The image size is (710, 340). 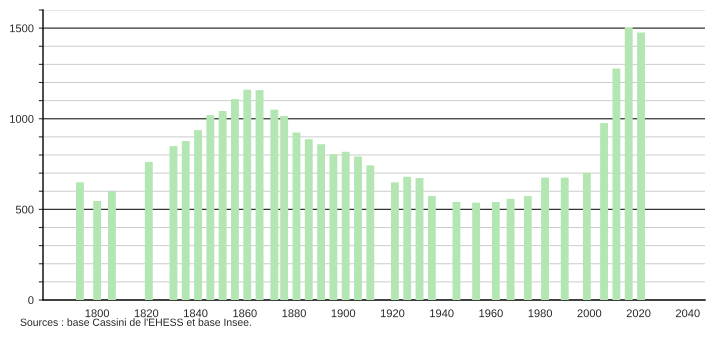 What do you see at coordinates (540, 313) in the screenshot?
I see `x-tick-label: 1980` at bounding box center [540, 313].